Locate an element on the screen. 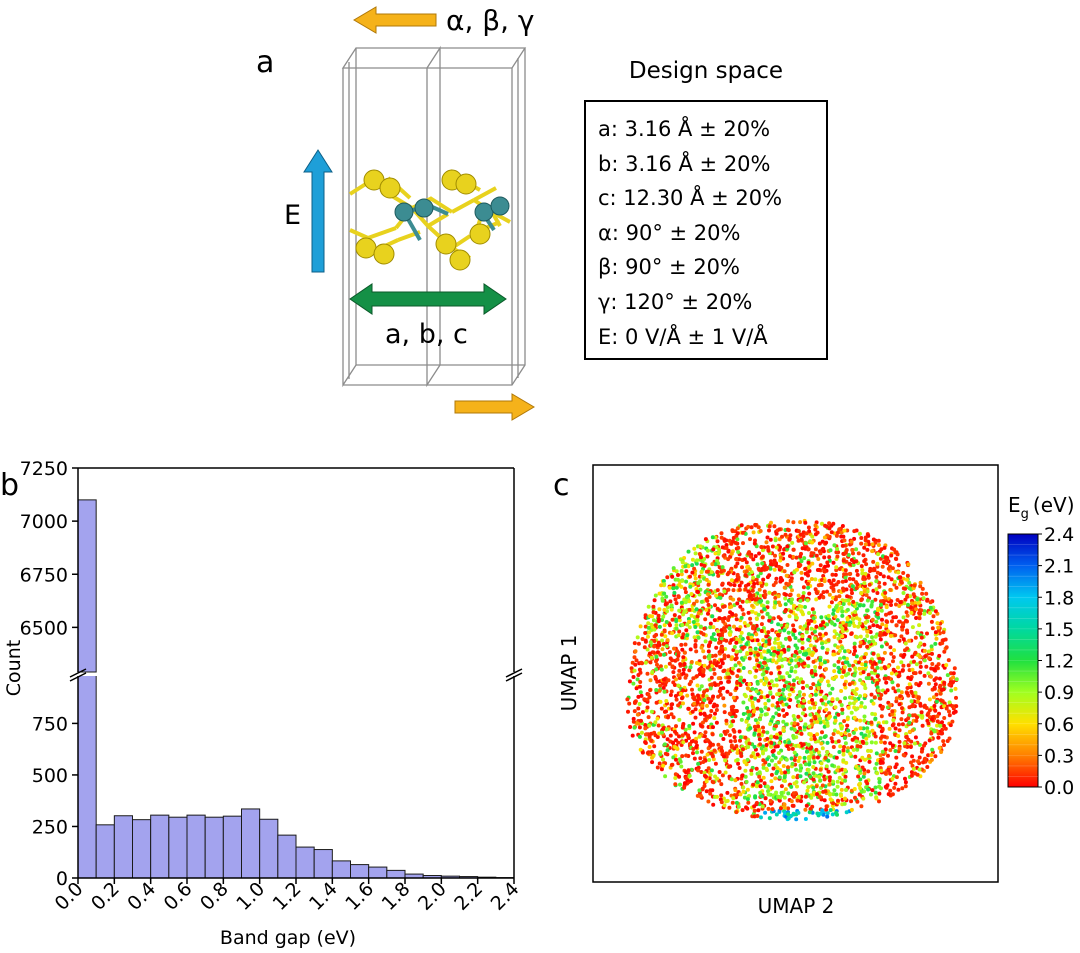  x-axis-label: Band gap (eV) is located at coordinates (288, 937).